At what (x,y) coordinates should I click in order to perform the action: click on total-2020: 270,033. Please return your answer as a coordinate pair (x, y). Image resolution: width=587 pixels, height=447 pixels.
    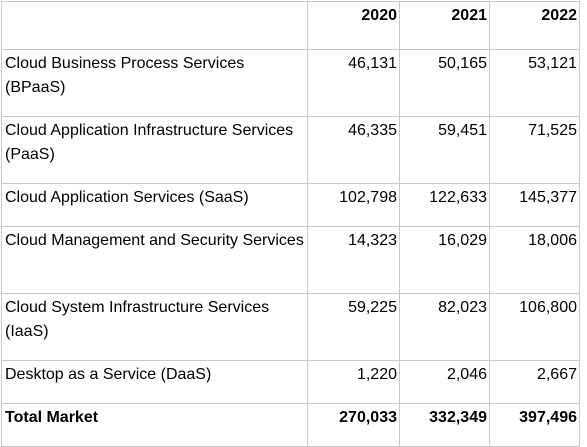
    Looking at the image, I should click on (353, 425).